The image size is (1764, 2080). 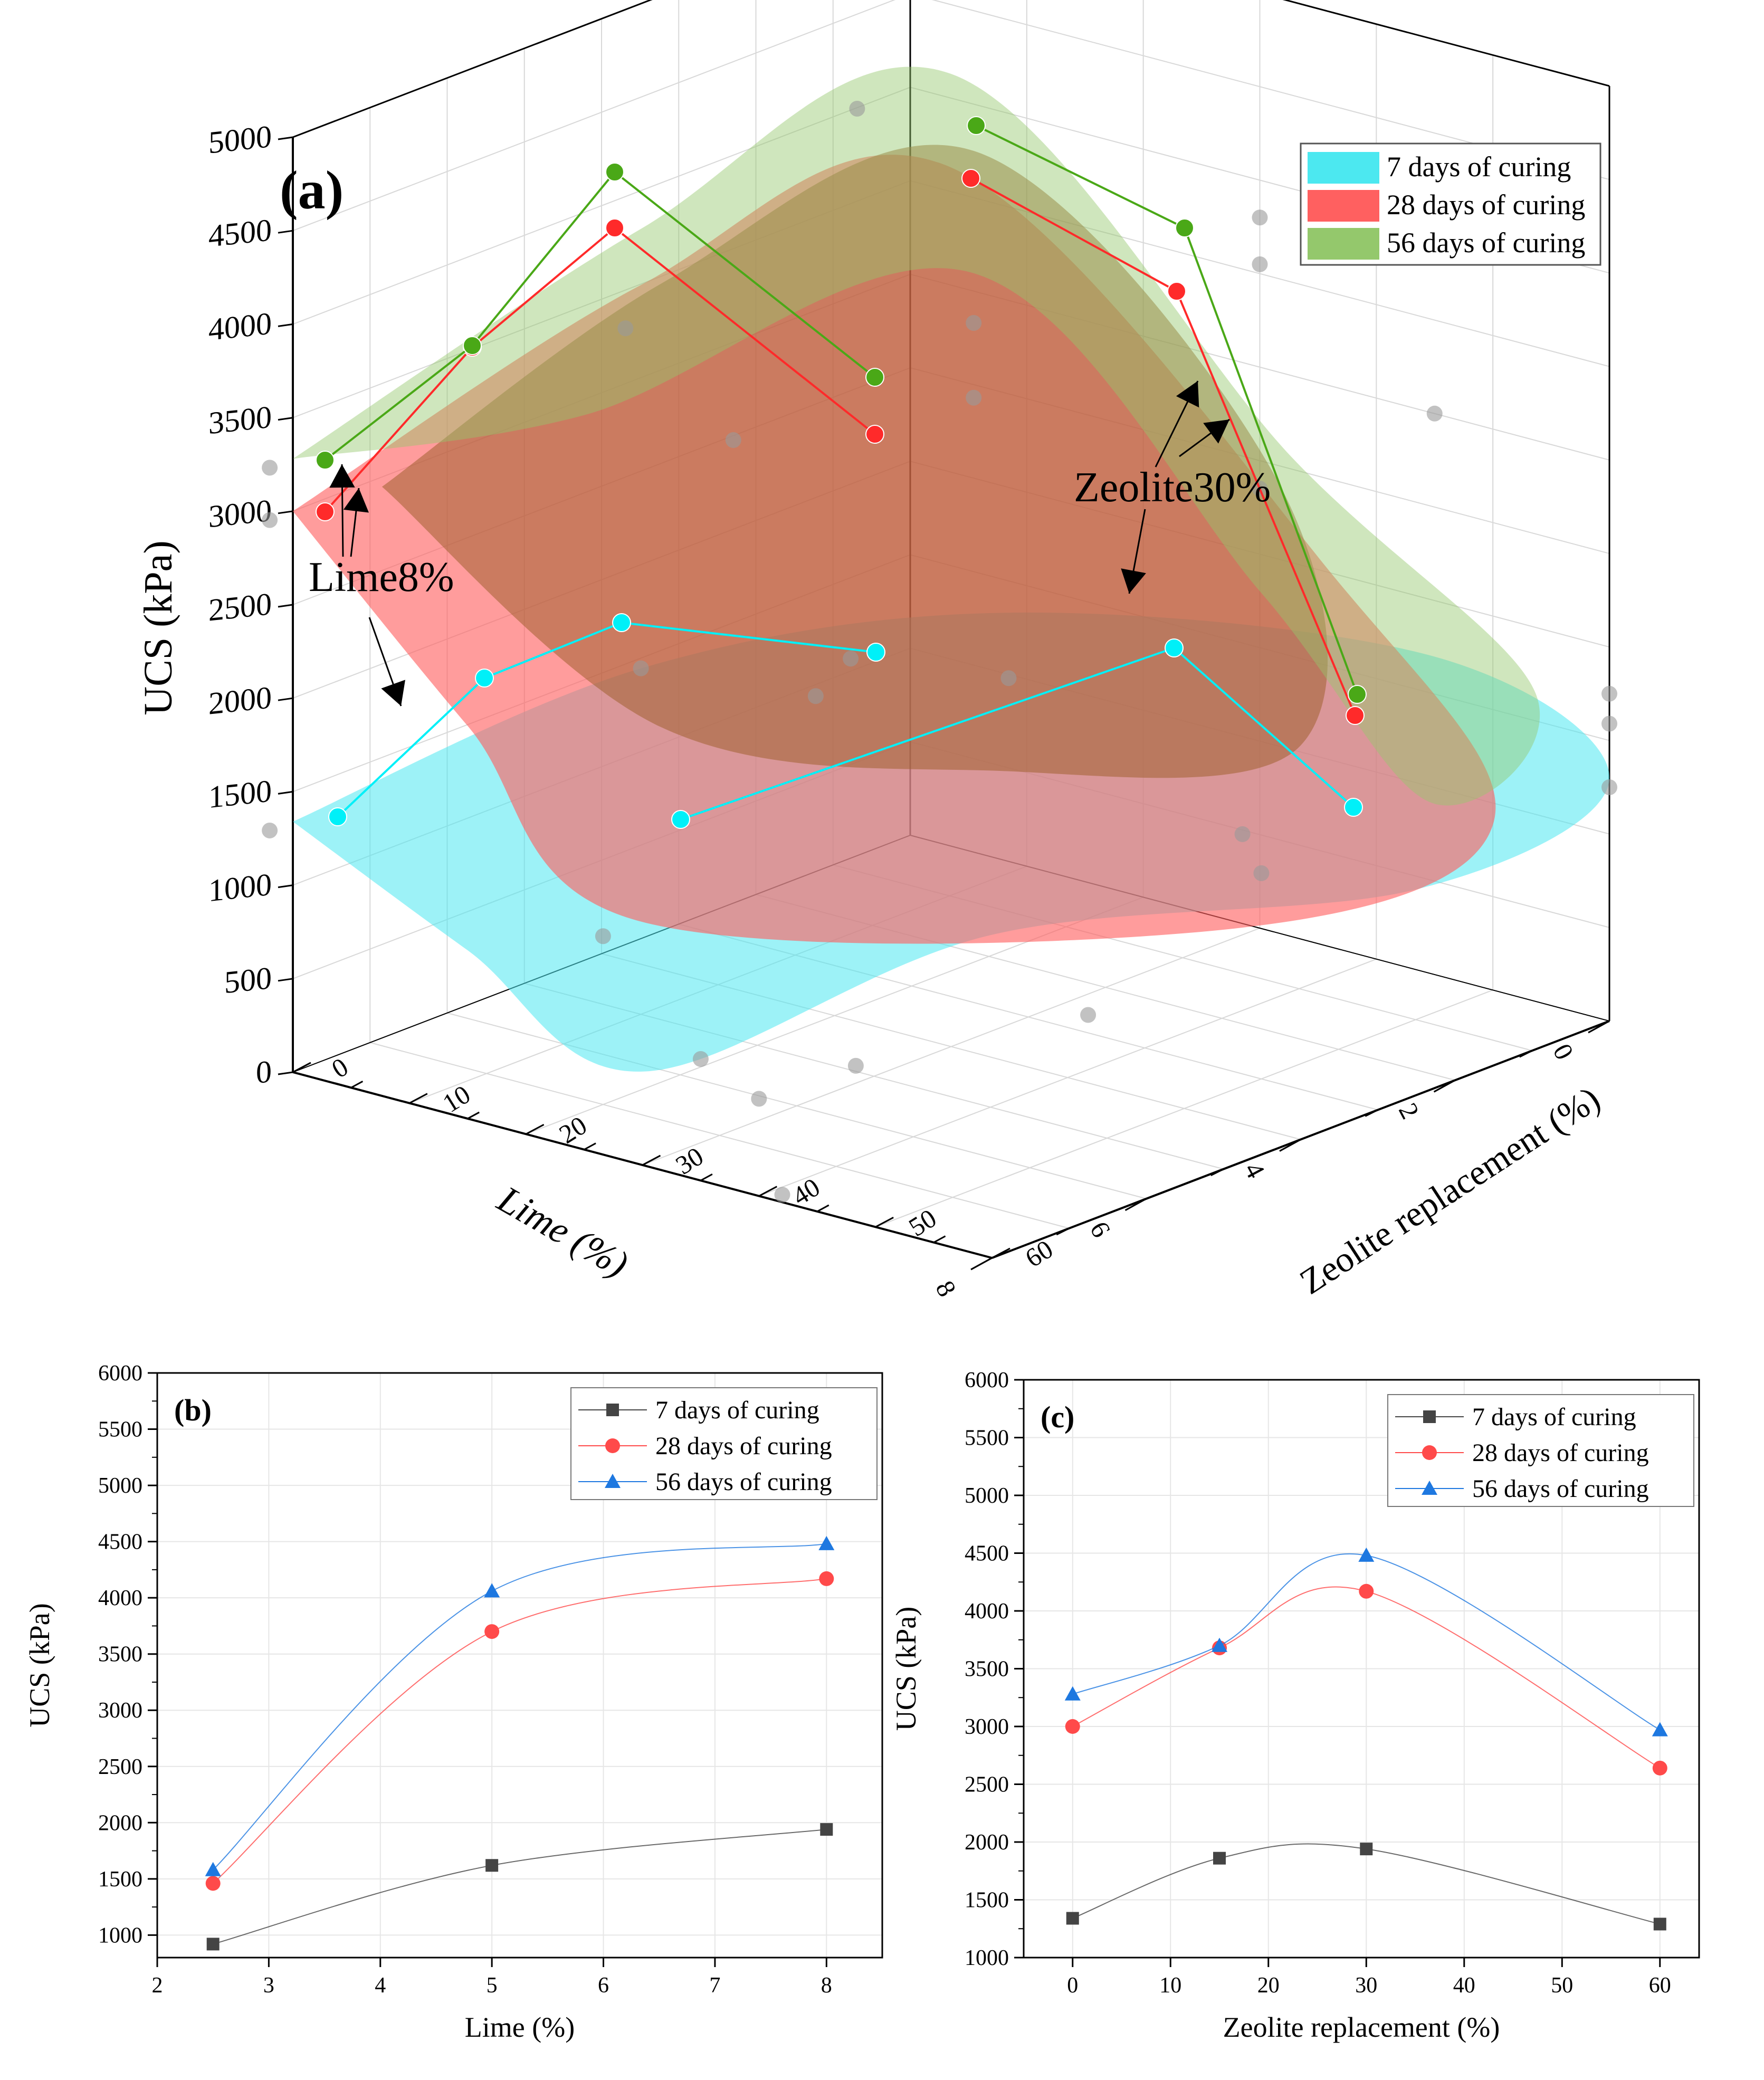 I want to click on series-28-zeolite30-point, so click(x=1356, y=715).